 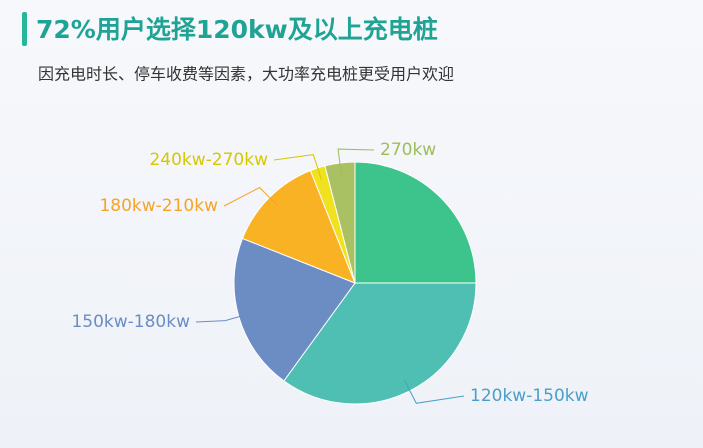 What do you see at coordinates (208, 160) in the screenshot?
I see `slice-label: 240kw-270kw` at bounding box center [208, 160].